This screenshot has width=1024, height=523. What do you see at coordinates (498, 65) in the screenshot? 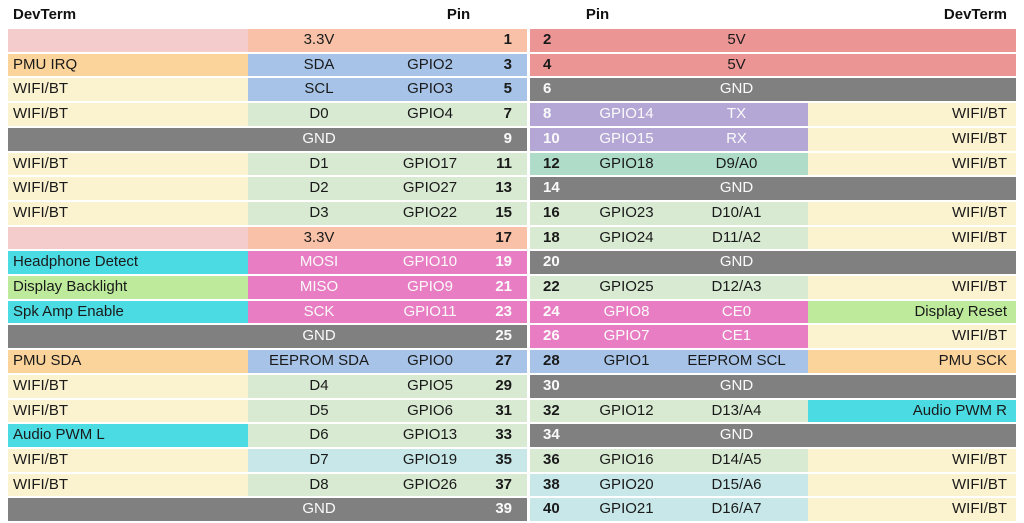
I see `pin-number: 3` at bounding box center [498, 65].